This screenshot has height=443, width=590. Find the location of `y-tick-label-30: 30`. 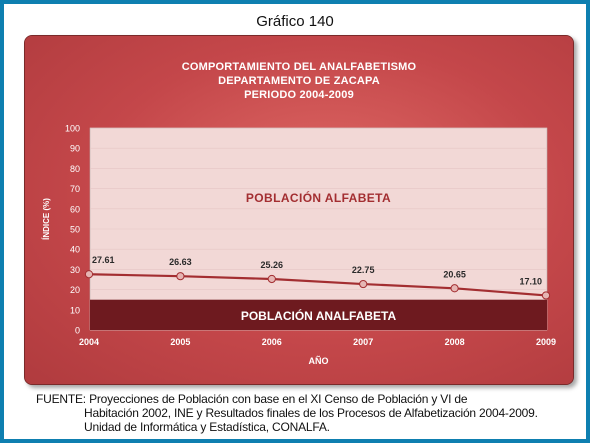

y-tick-label-30: 30 is located at coordinates (75, 270).